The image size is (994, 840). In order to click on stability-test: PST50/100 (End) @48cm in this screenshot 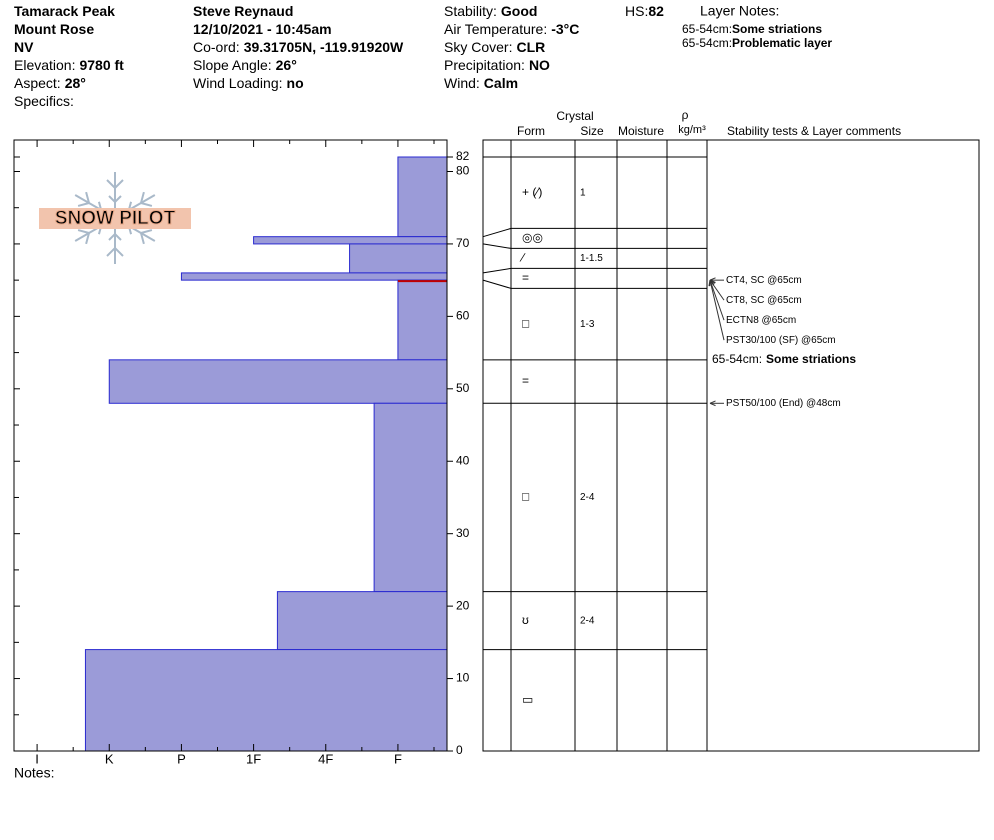, I will do `click(783, 403)`.